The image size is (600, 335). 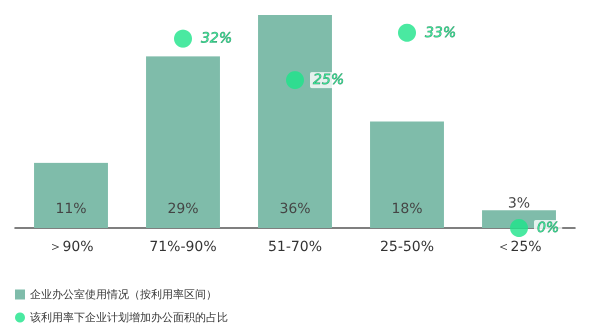 What do you see at coordinates (295, 209) in the screenshot?
I see `data-label: 36%` at bounding box center [295, 209].